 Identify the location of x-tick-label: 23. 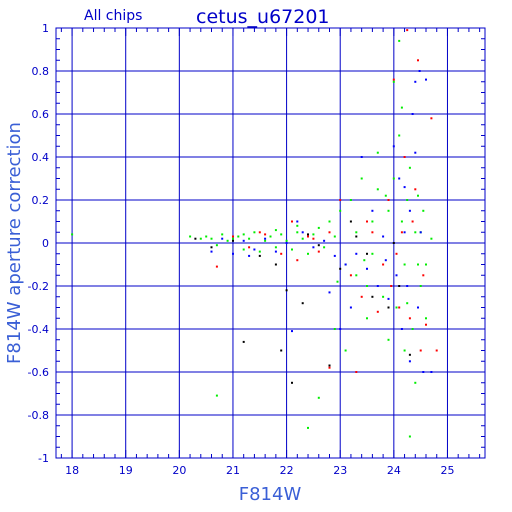
(340, 470).